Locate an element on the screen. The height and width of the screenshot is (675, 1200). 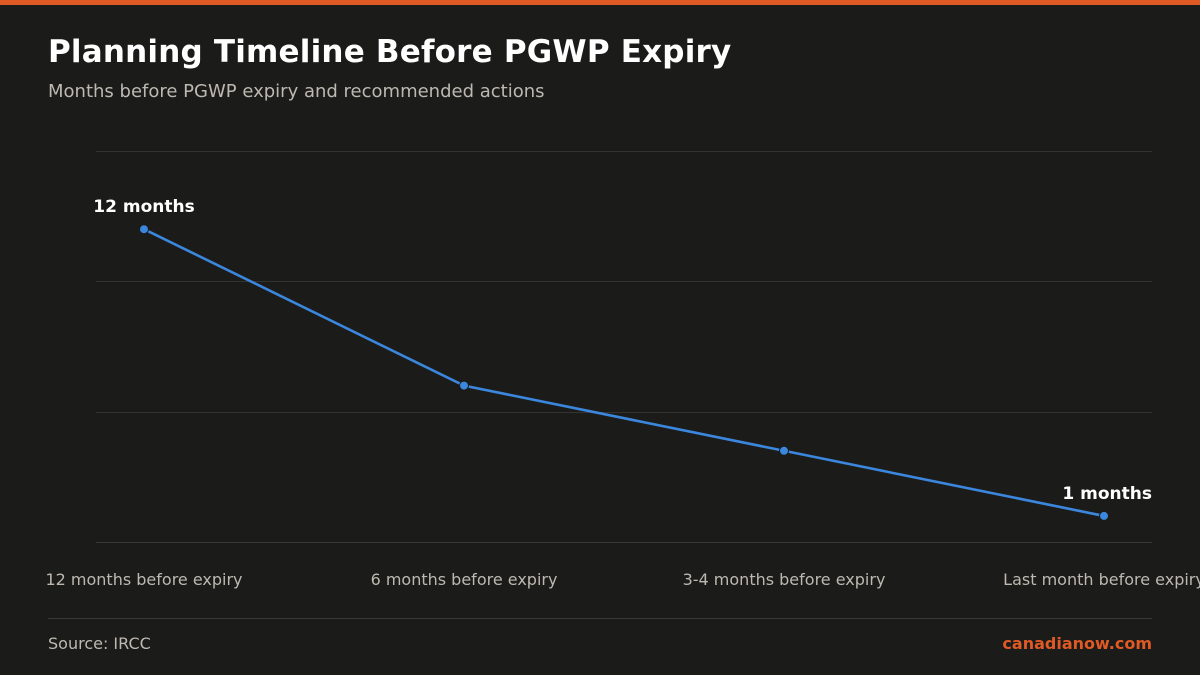
data-label: 1 months is located at coordinates (1107, 494).